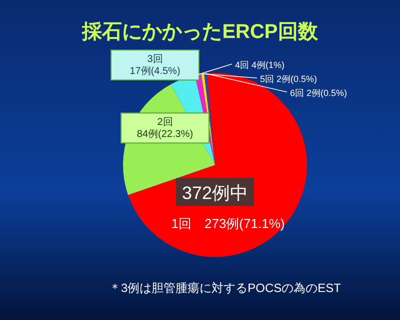 Image resolution: width=400 pixels, height=320 pixels. Describe the element at coordinates (215, 193) in the screenshot. I see `text: 372例中` at that location.